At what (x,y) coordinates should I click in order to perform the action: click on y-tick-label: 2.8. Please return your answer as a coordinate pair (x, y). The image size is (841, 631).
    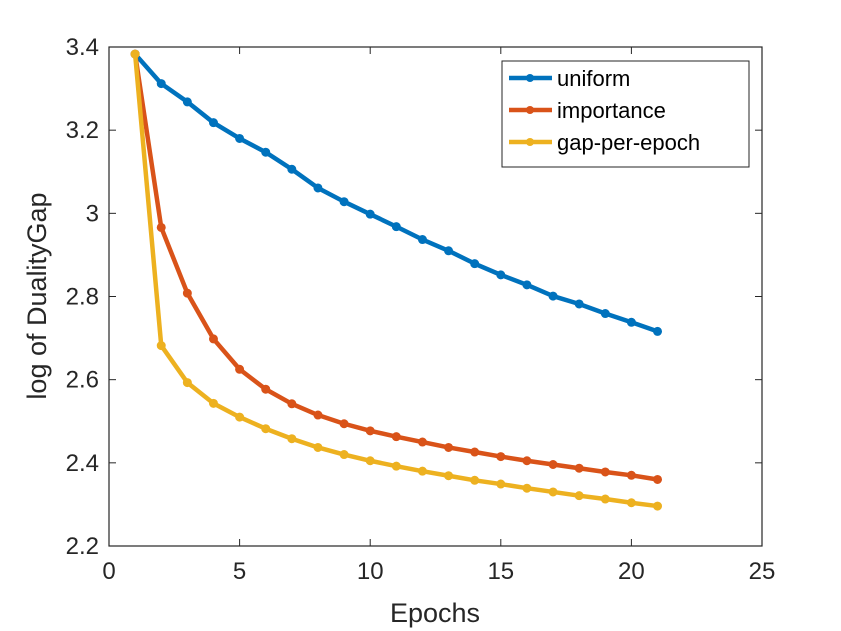
    Looking at the image, I should click on (82, 297).